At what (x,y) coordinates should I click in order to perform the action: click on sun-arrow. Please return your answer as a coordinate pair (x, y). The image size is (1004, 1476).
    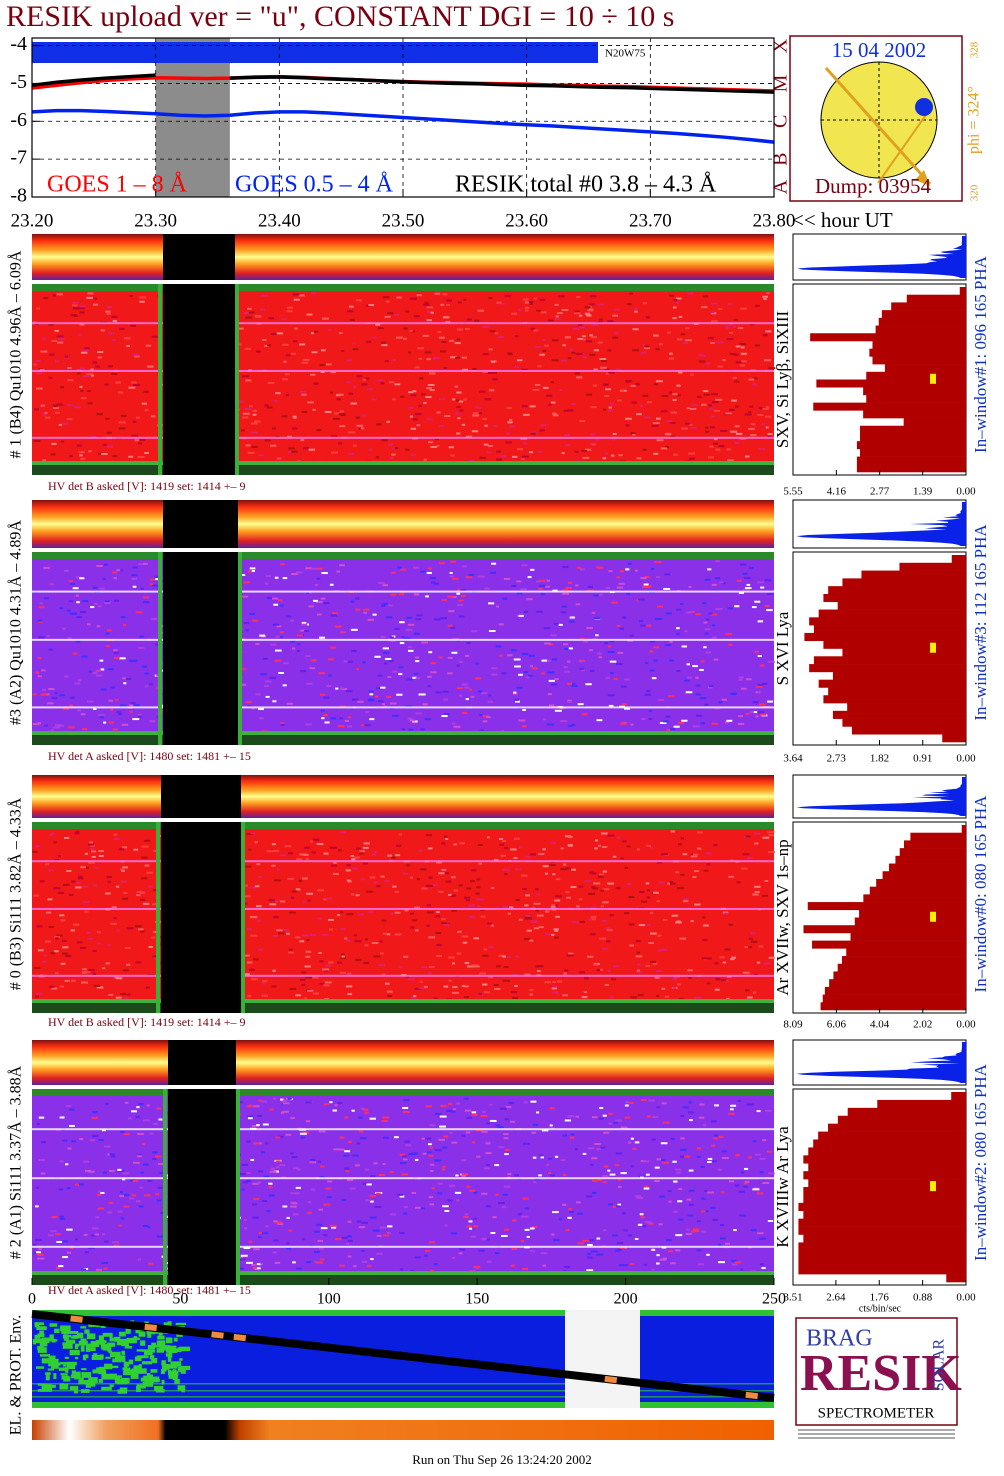
    Looking at the image, I should click on (878, 126).